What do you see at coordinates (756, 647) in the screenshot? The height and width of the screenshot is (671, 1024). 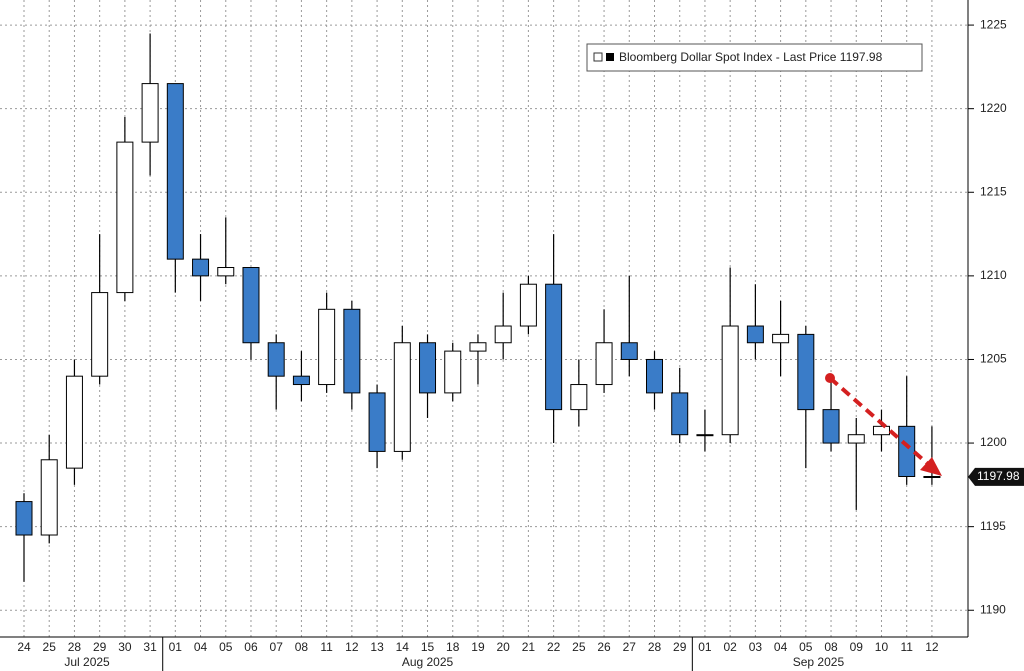 I see `x-tick-label: 03` at bounding box center [756, 647].